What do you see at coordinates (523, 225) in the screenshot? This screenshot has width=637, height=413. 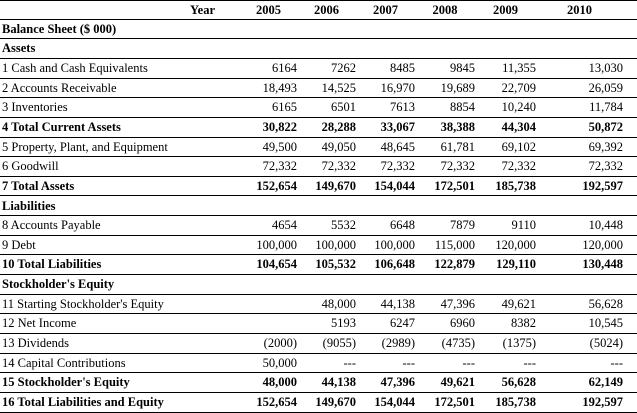 I see `value-cell: 9110` at bounding box center [523, 225].